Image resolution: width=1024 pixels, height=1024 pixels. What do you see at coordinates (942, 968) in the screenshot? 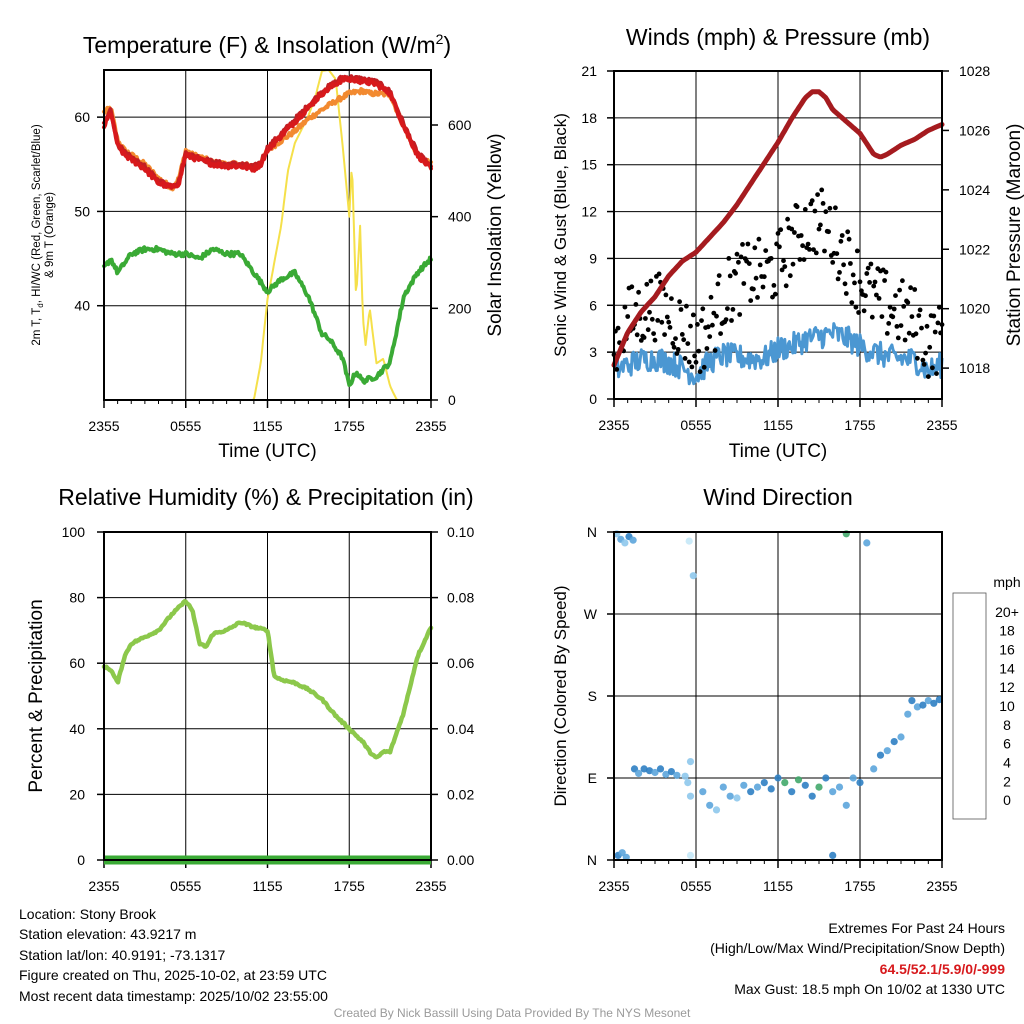
I see `extremes-values: 64.5/52.1/5.9/0/-999` at bounding box center [942, 968].